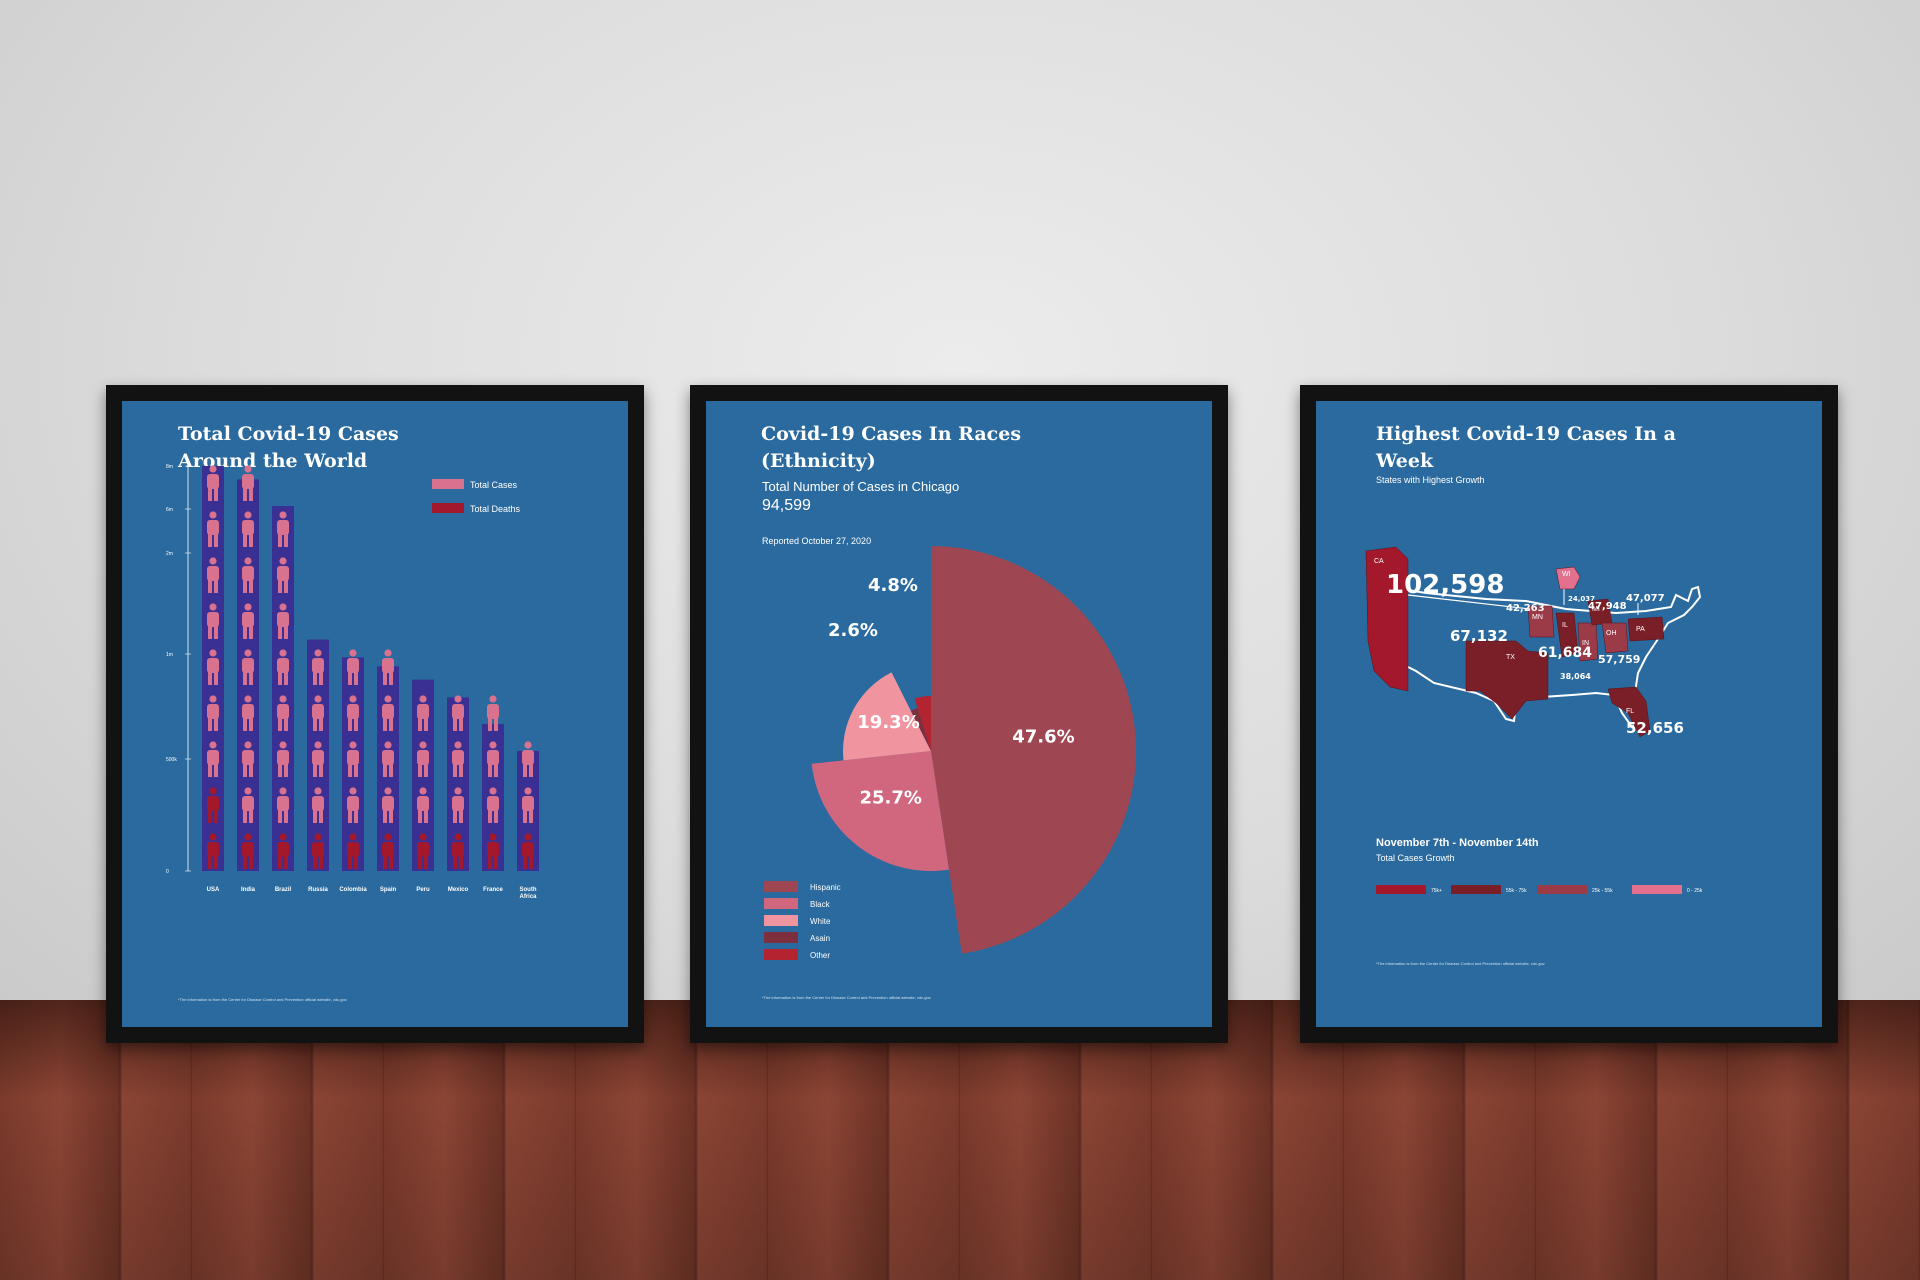 This screenshot has width=1920, height=1280. Describe the element at coordinates (853, 630) in the screenshot. I see `pie-value-label: 2.6%` at that location.